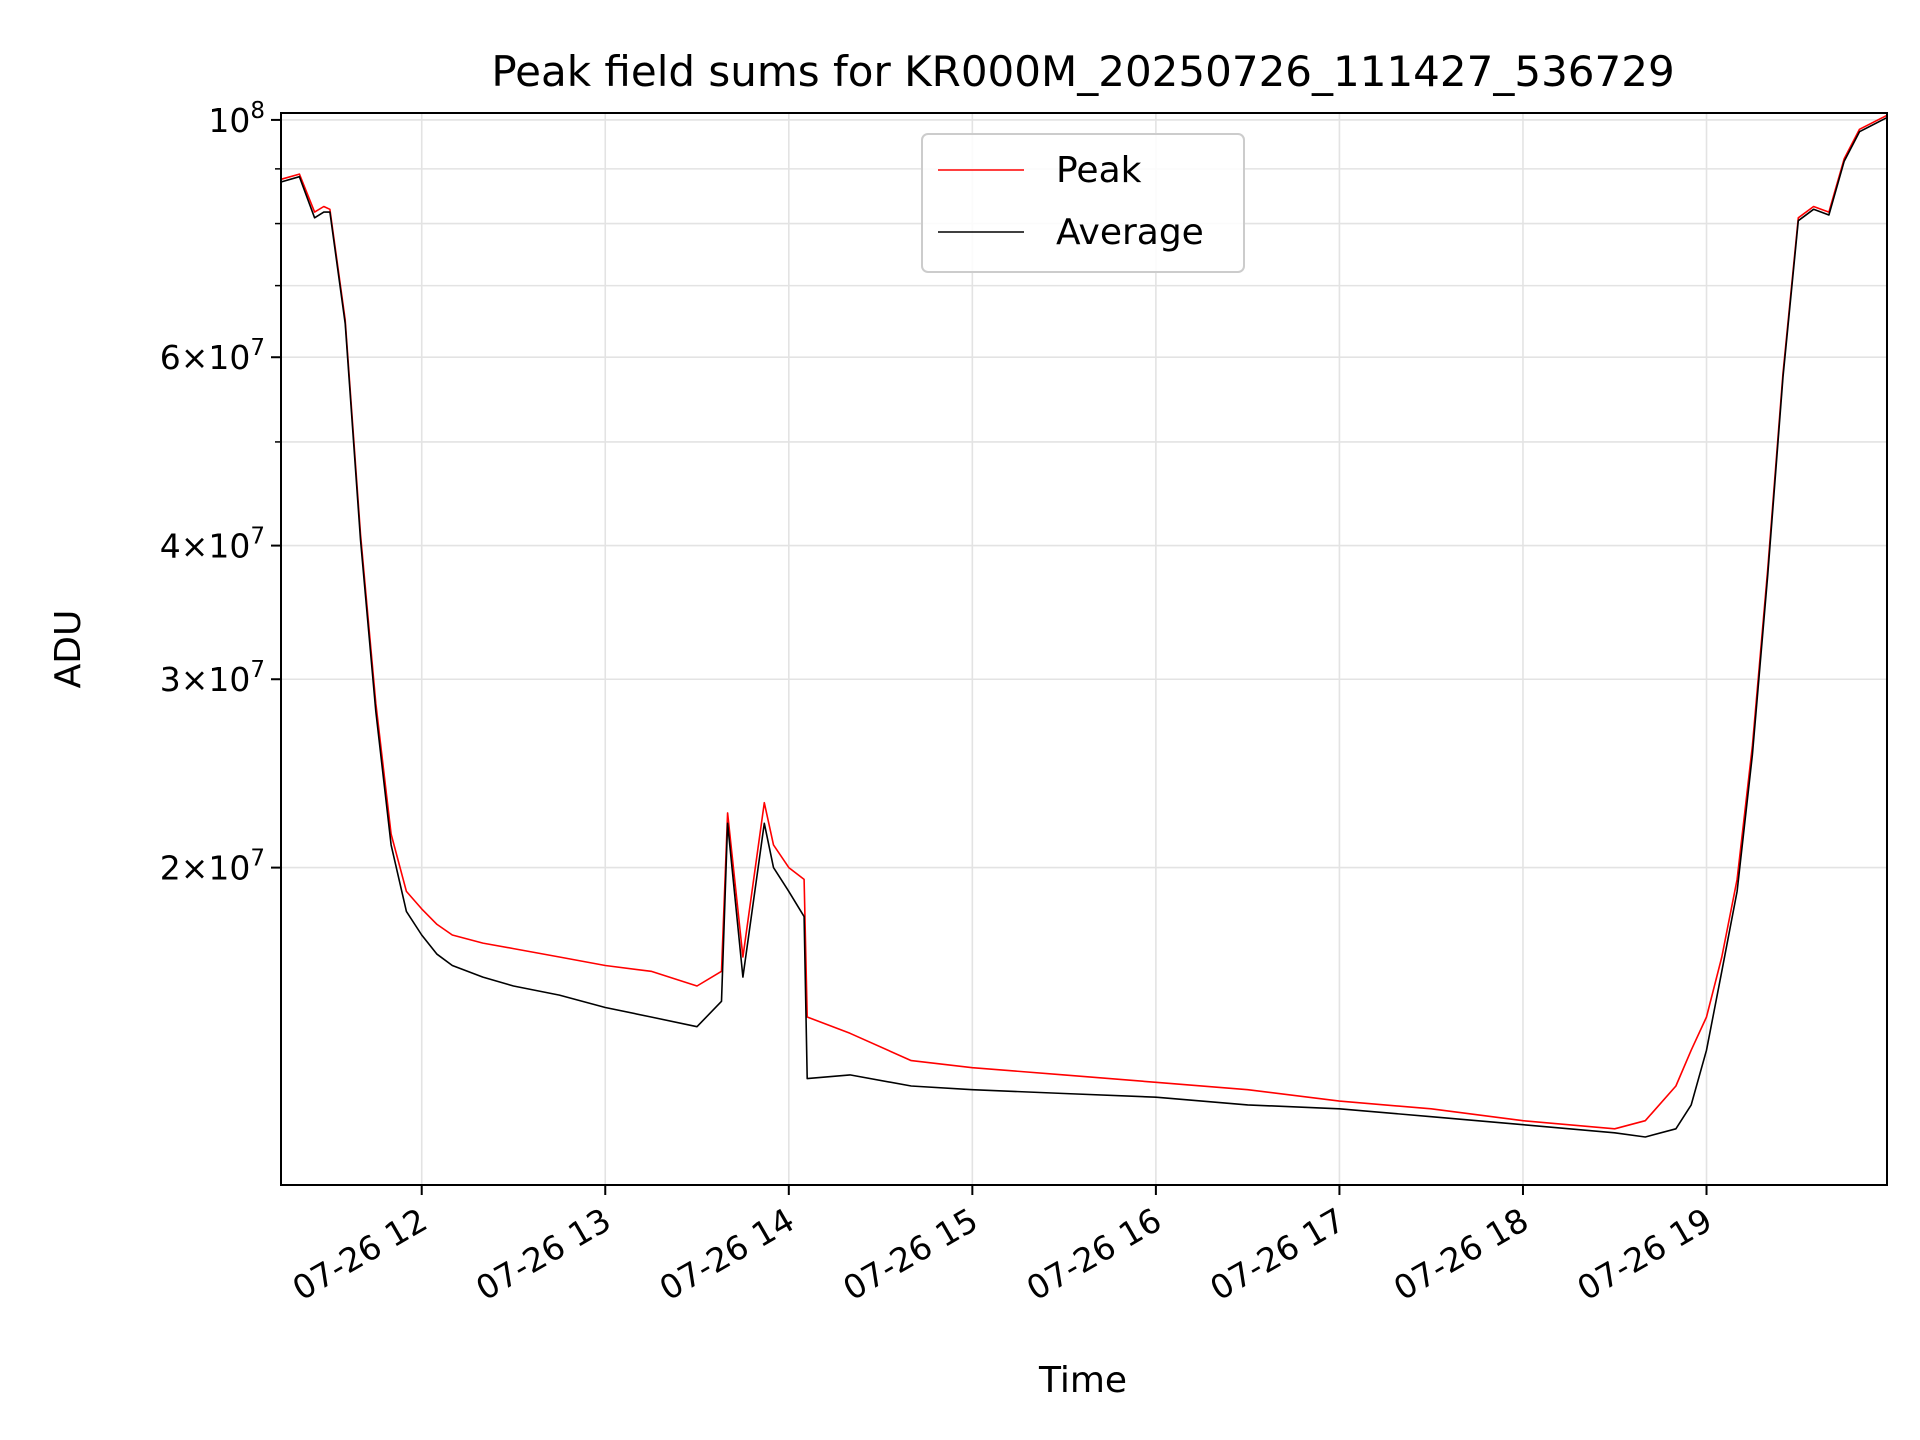  Describe the element at coordinates (1099, 170) in the screenshot. I see `legend-label-peak: Peak` at that location.